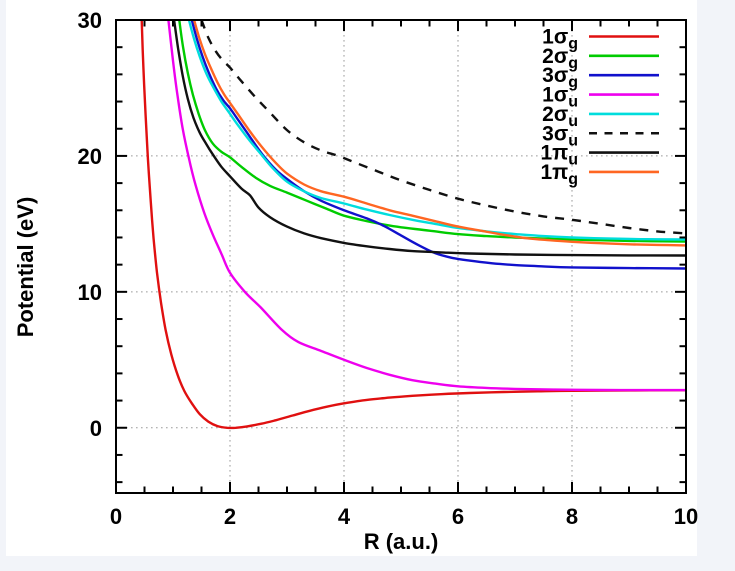 The image size is (735, 571). What do you see at coordinates (90, 20) in the screenshot?
I see `y-tick-label-30: 30` at bounding box center [90, 20].